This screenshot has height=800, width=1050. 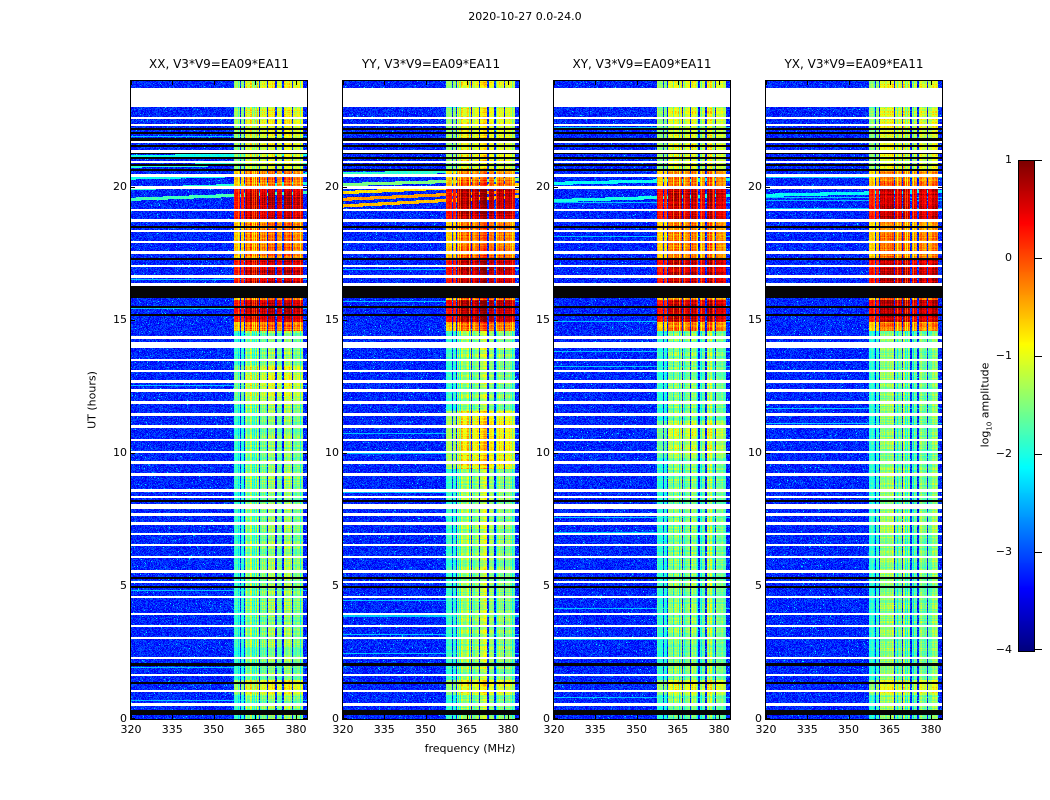 What do you see at coordinates (1003, 649) in the screenshot?
I see `colorbar-tick-label: −4` at bounding box center [1003, 649].